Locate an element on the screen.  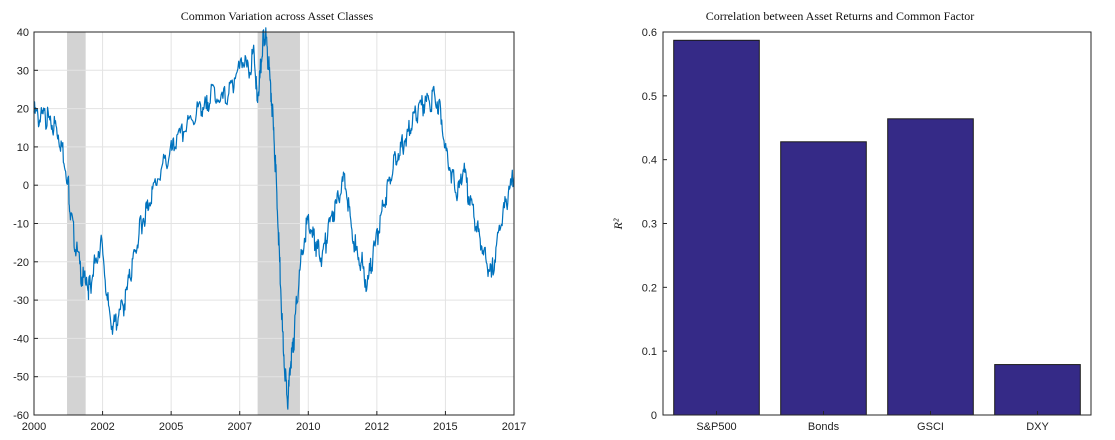
bar-chart-y-axis-label: R² is located at coordinates (618, 224).